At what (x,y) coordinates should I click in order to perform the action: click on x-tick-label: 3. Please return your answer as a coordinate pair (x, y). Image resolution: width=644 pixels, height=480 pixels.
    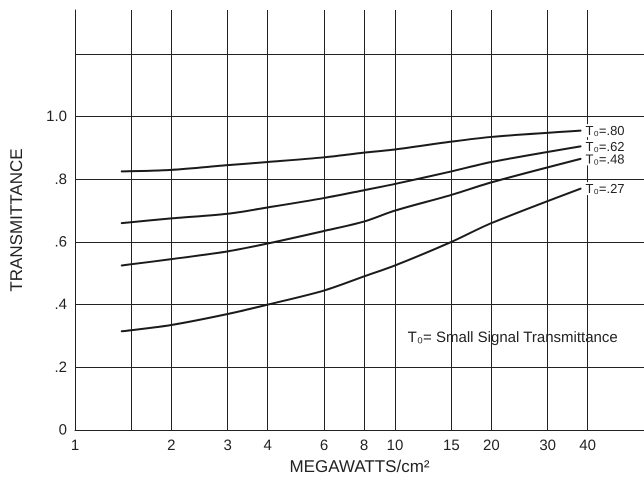
    Looking at the image, I should click on (228, 445).